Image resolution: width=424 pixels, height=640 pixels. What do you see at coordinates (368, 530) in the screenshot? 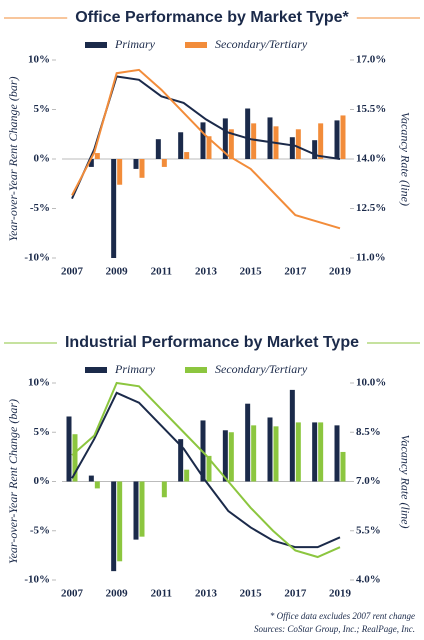
I see `y2-tick-label: 5.5%` at bounding box center [368, 530].